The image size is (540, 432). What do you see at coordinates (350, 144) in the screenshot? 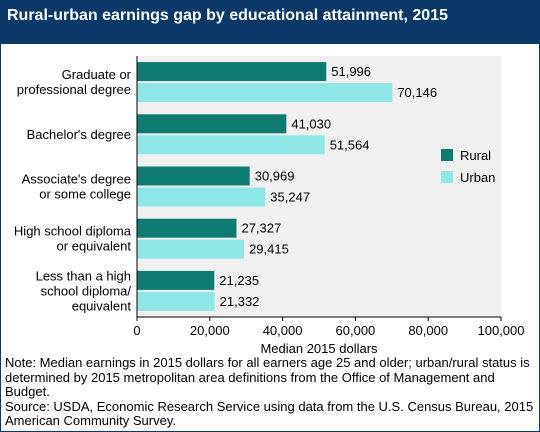
I see `data-label-urban: 51,564` at bounding box center [350, 144].